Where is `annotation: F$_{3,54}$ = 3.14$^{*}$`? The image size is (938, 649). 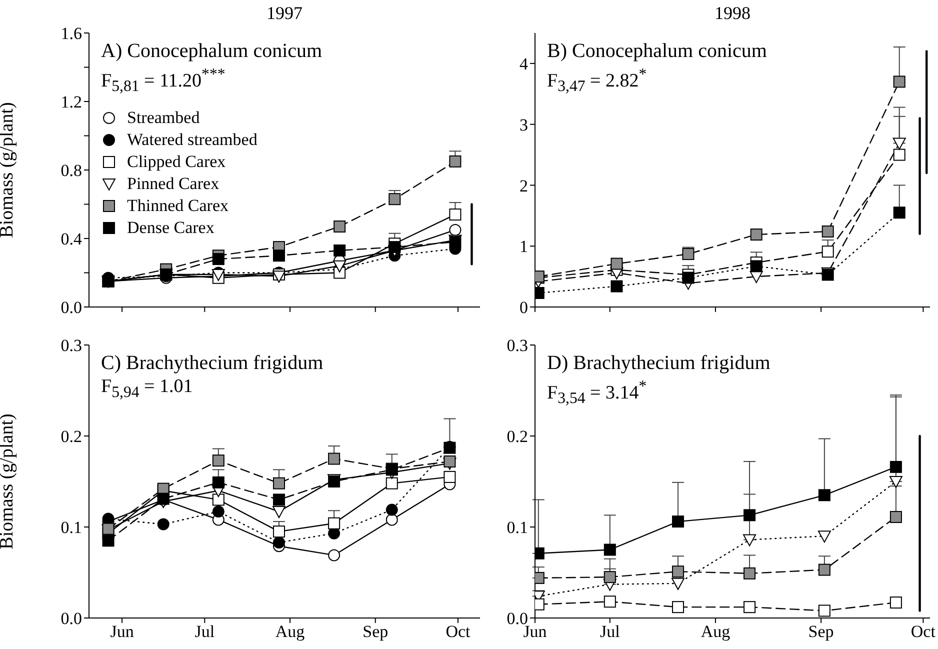
annotation: F$_{3,54}$ = 3.14$^{*}$ is located at coordinates (597, 393).